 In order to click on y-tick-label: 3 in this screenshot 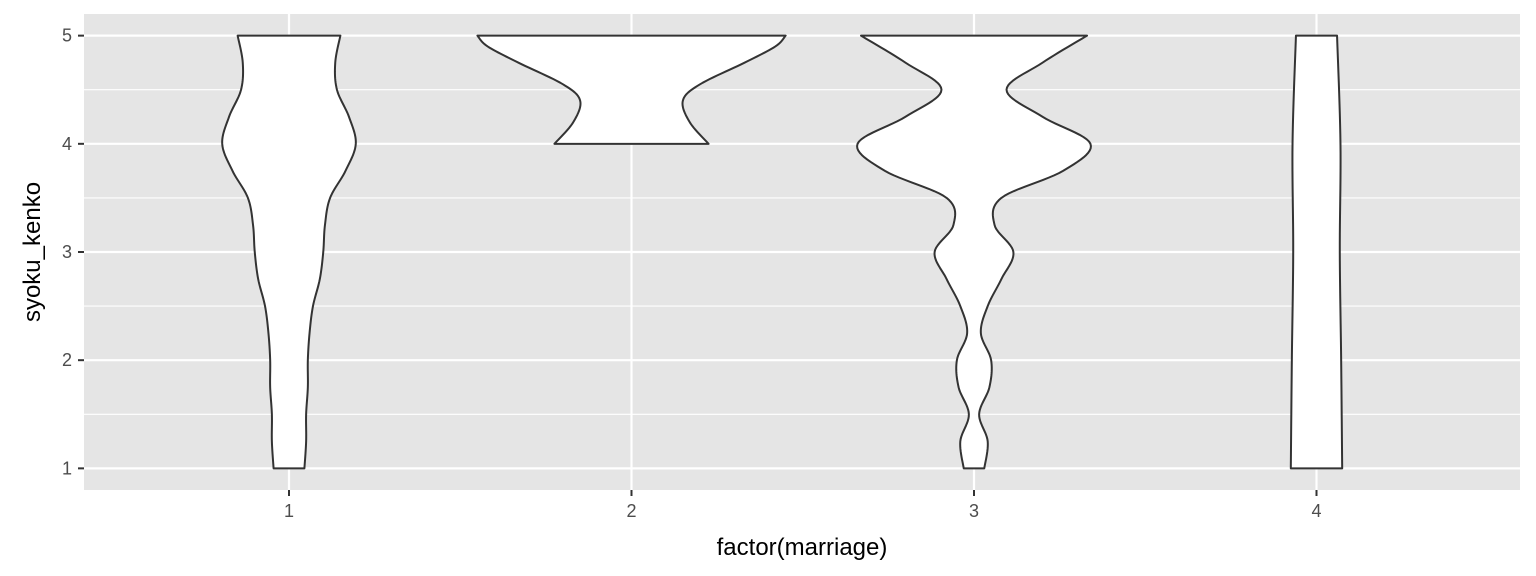, I will do `click(67, 252)`.